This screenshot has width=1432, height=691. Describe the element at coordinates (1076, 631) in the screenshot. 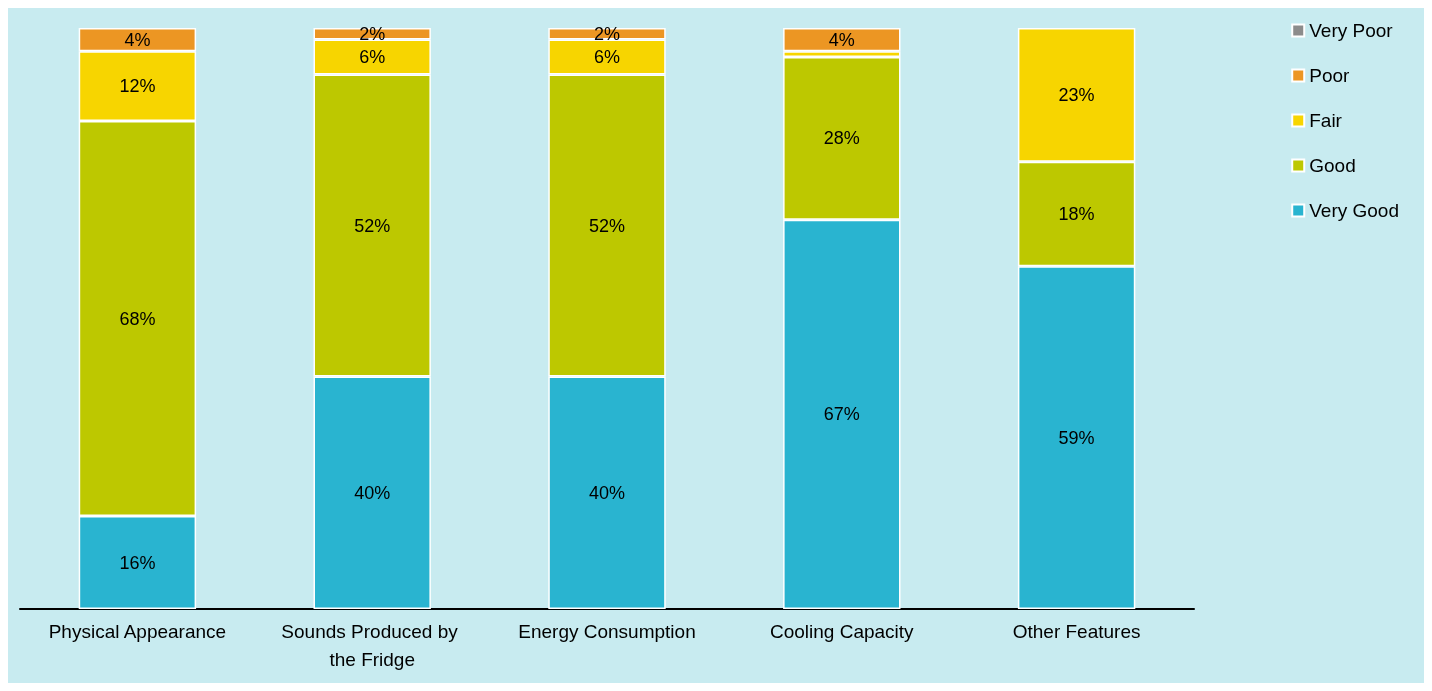

I see `x-tick-label: Other Features` at that location.